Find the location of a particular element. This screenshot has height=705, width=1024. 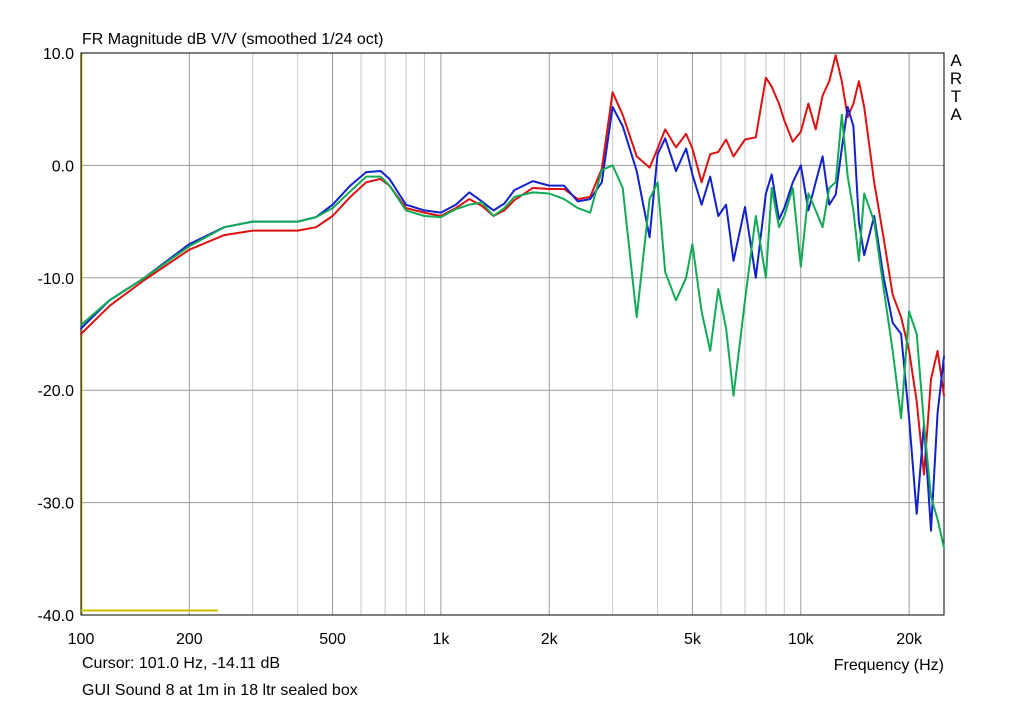

x-tick-label: 10k is located at coordinates (801, 639).